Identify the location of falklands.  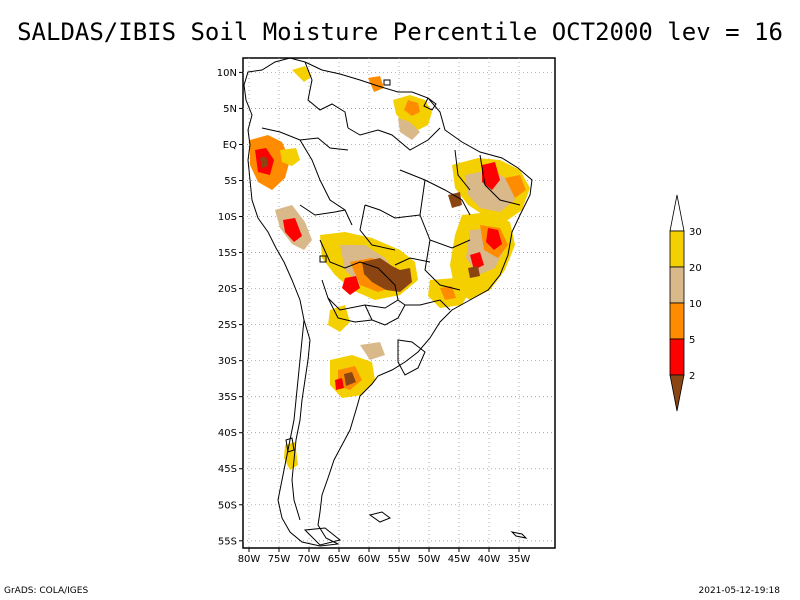
(380, 517).